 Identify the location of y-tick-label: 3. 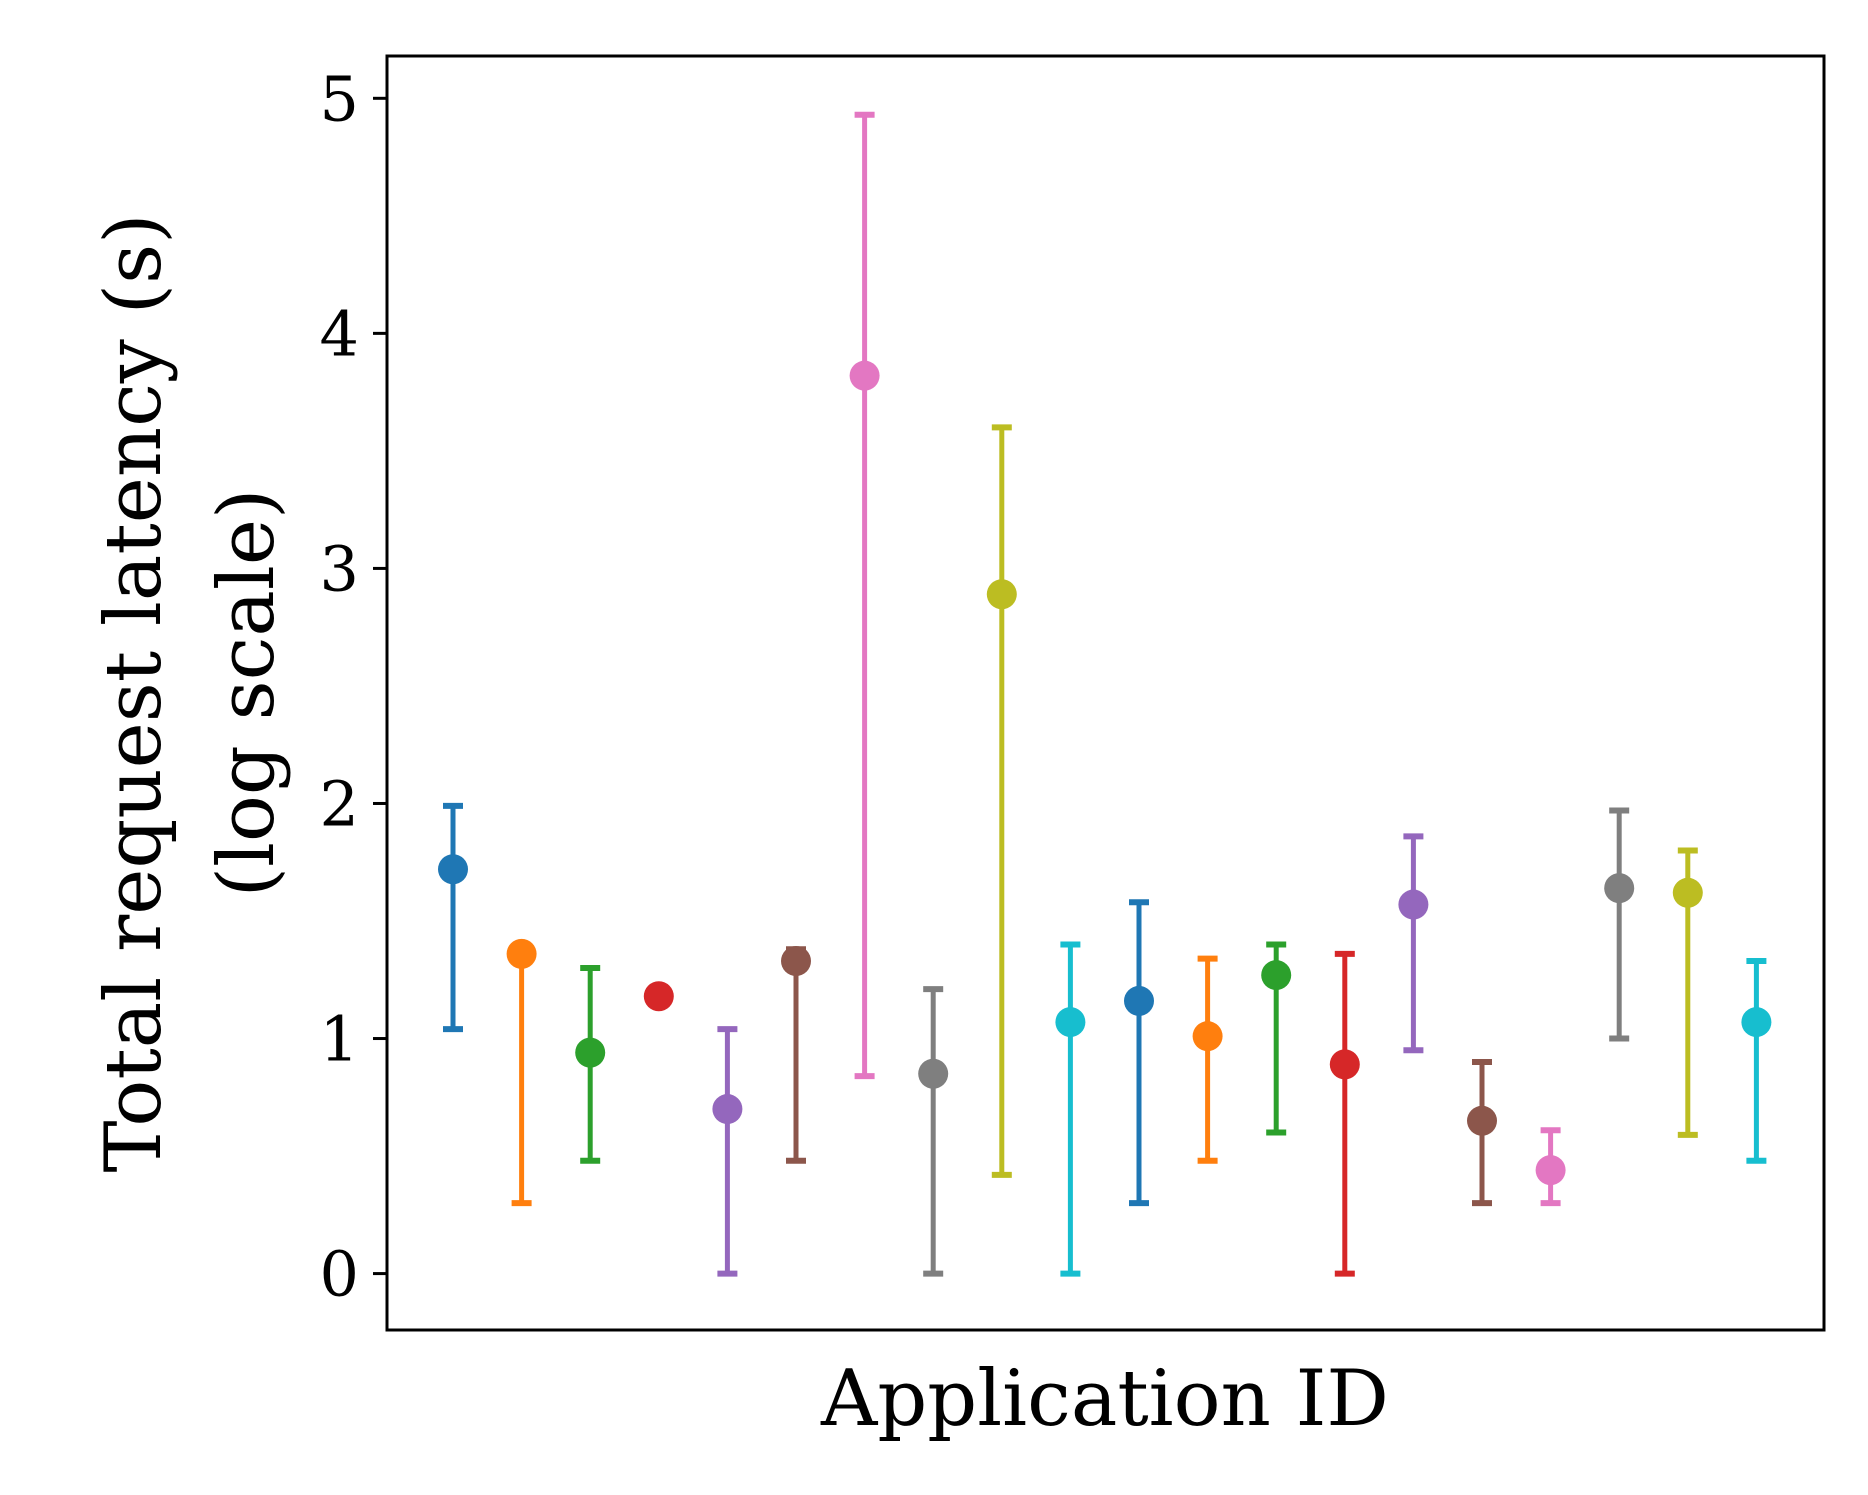
(339, 568).